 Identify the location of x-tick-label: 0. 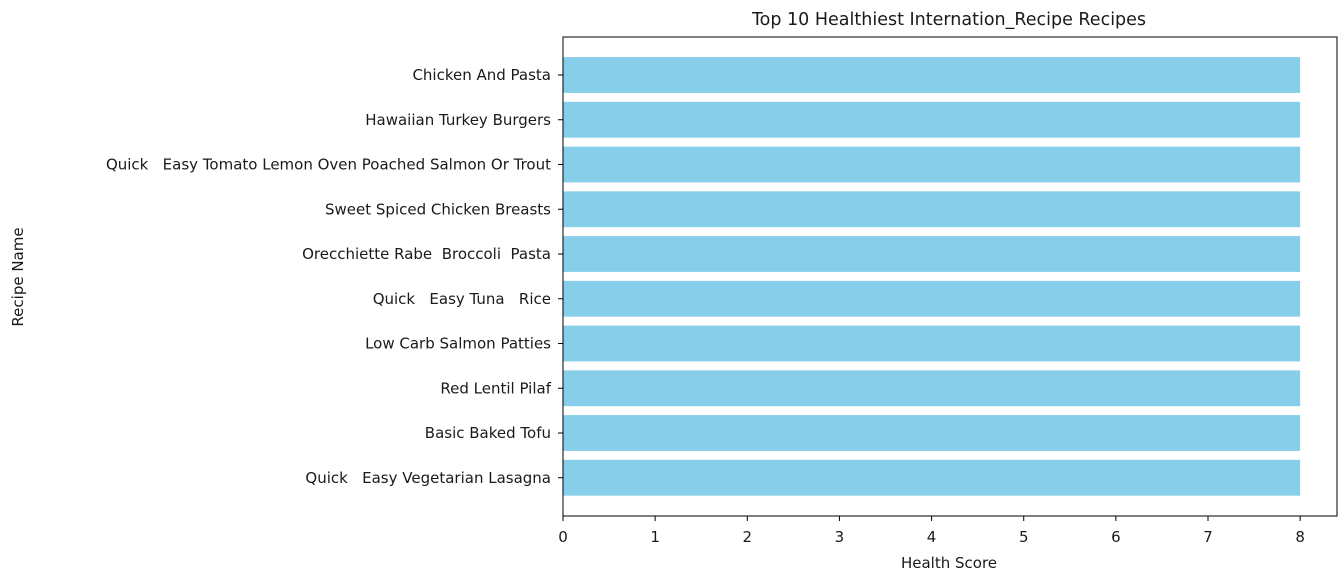
(563, 537).